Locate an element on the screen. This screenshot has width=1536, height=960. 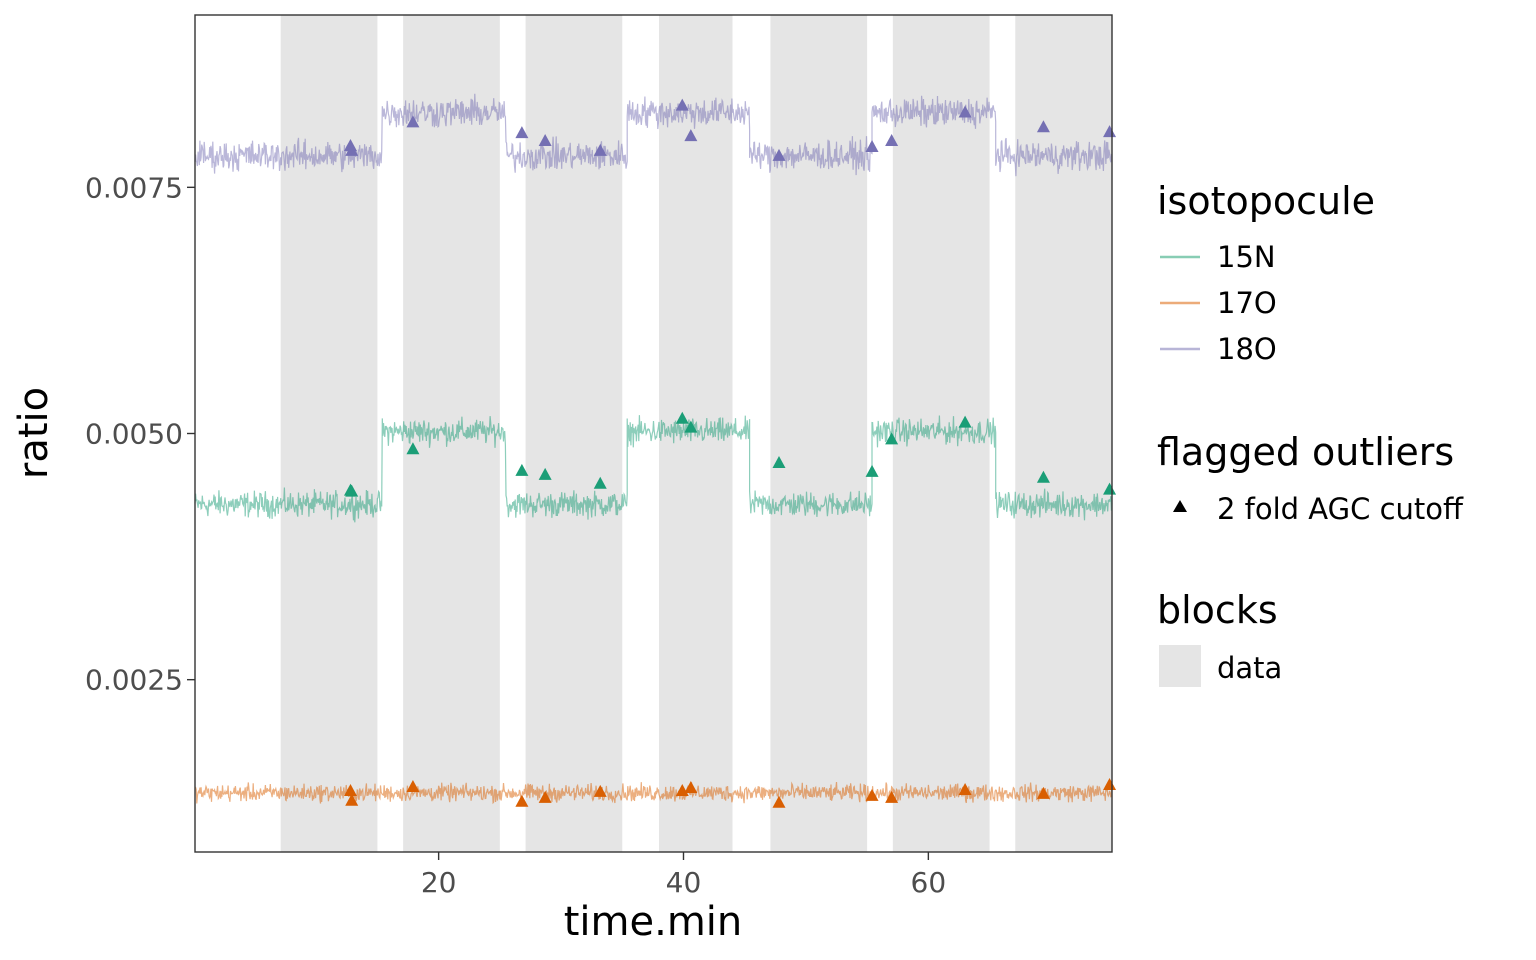
x-axis-title: time.min is located at coordinates (653, 922).